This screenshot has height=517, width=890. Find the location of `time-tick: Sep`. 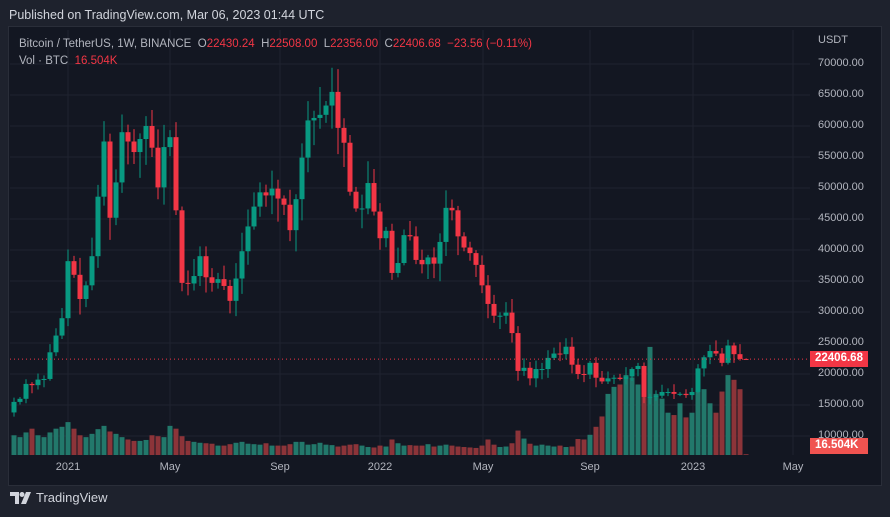

time-tick: Sep is located at coordinates (280, 467).